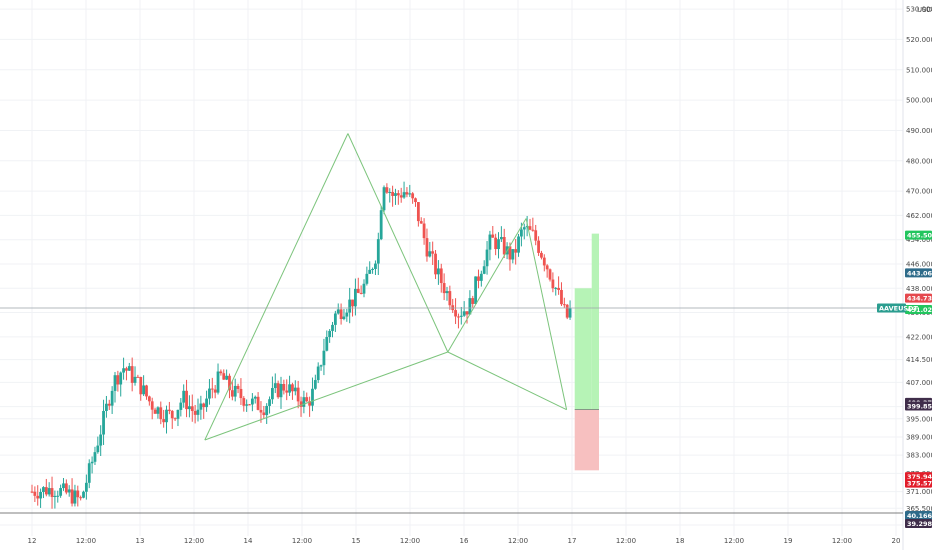 This screenshot has width=932, height=550. Describe the element at coordinates (919, 101) in the screenshot. I see `y-tick-label: 500.000` at that location.